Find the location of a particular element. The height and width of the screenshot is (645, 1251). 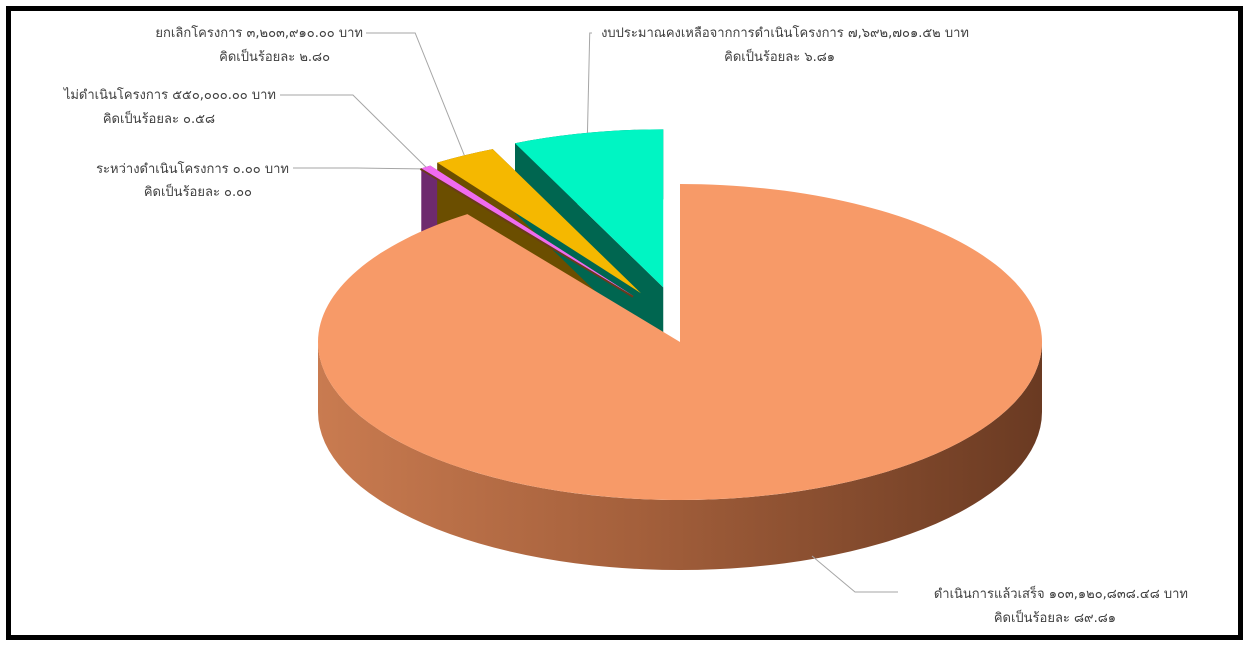

label-completed-amount: ดำเนินการแล้วเสร็จ ๑๐๓,๑๒๐,๘๓๘.๔๘ บาท is located at coordinates (1061, 593).